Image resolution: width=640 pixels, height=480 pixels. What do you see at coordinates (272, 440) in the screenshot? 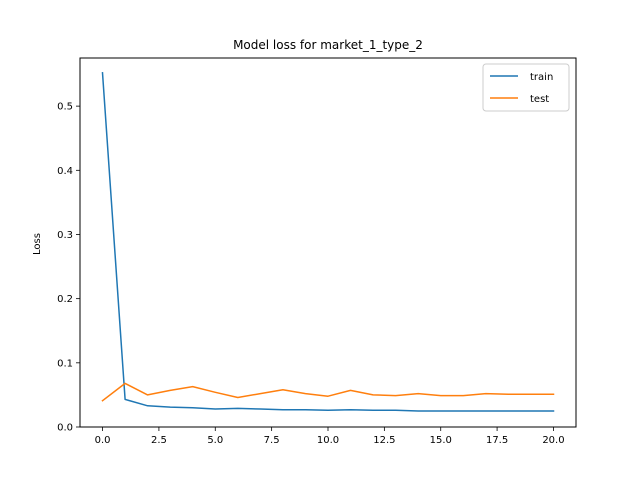
I see `x-tick-label: 7.5` at bounding box center [272, 440].